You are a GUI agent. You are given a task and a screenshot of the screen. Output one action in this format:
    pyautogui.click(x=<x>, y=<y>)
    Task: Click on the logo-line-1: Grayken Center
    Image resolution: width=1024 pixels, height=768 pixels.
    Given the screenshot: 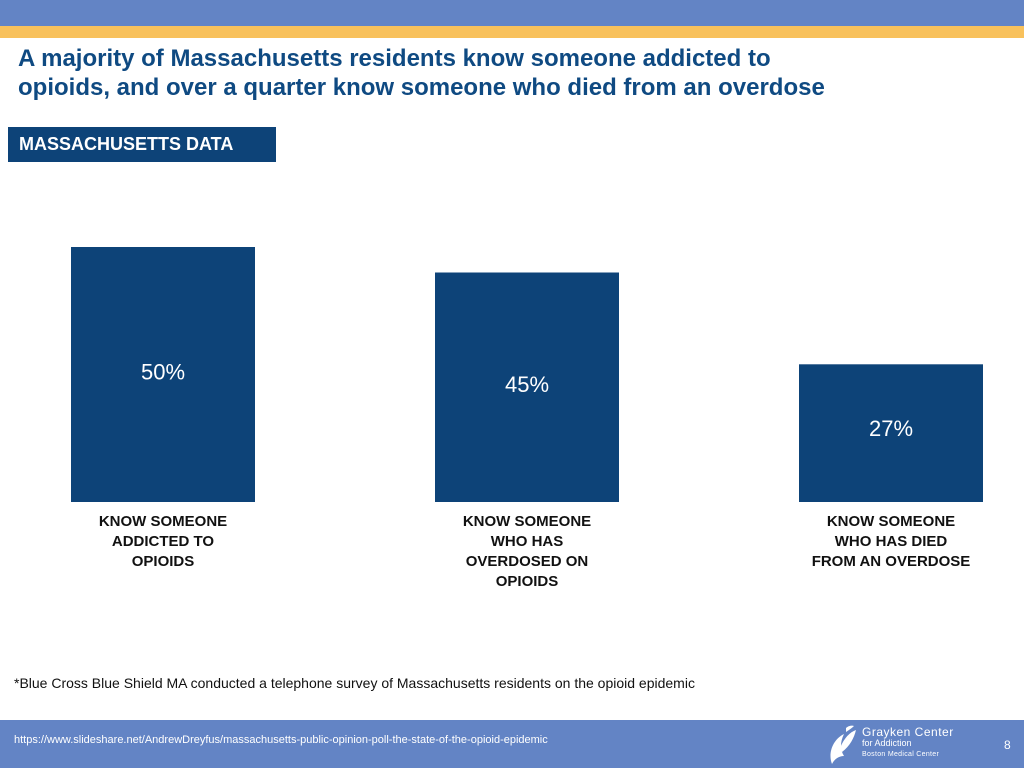 What is the action you would take?
    pyautogui.click(x=908, y=732)
    